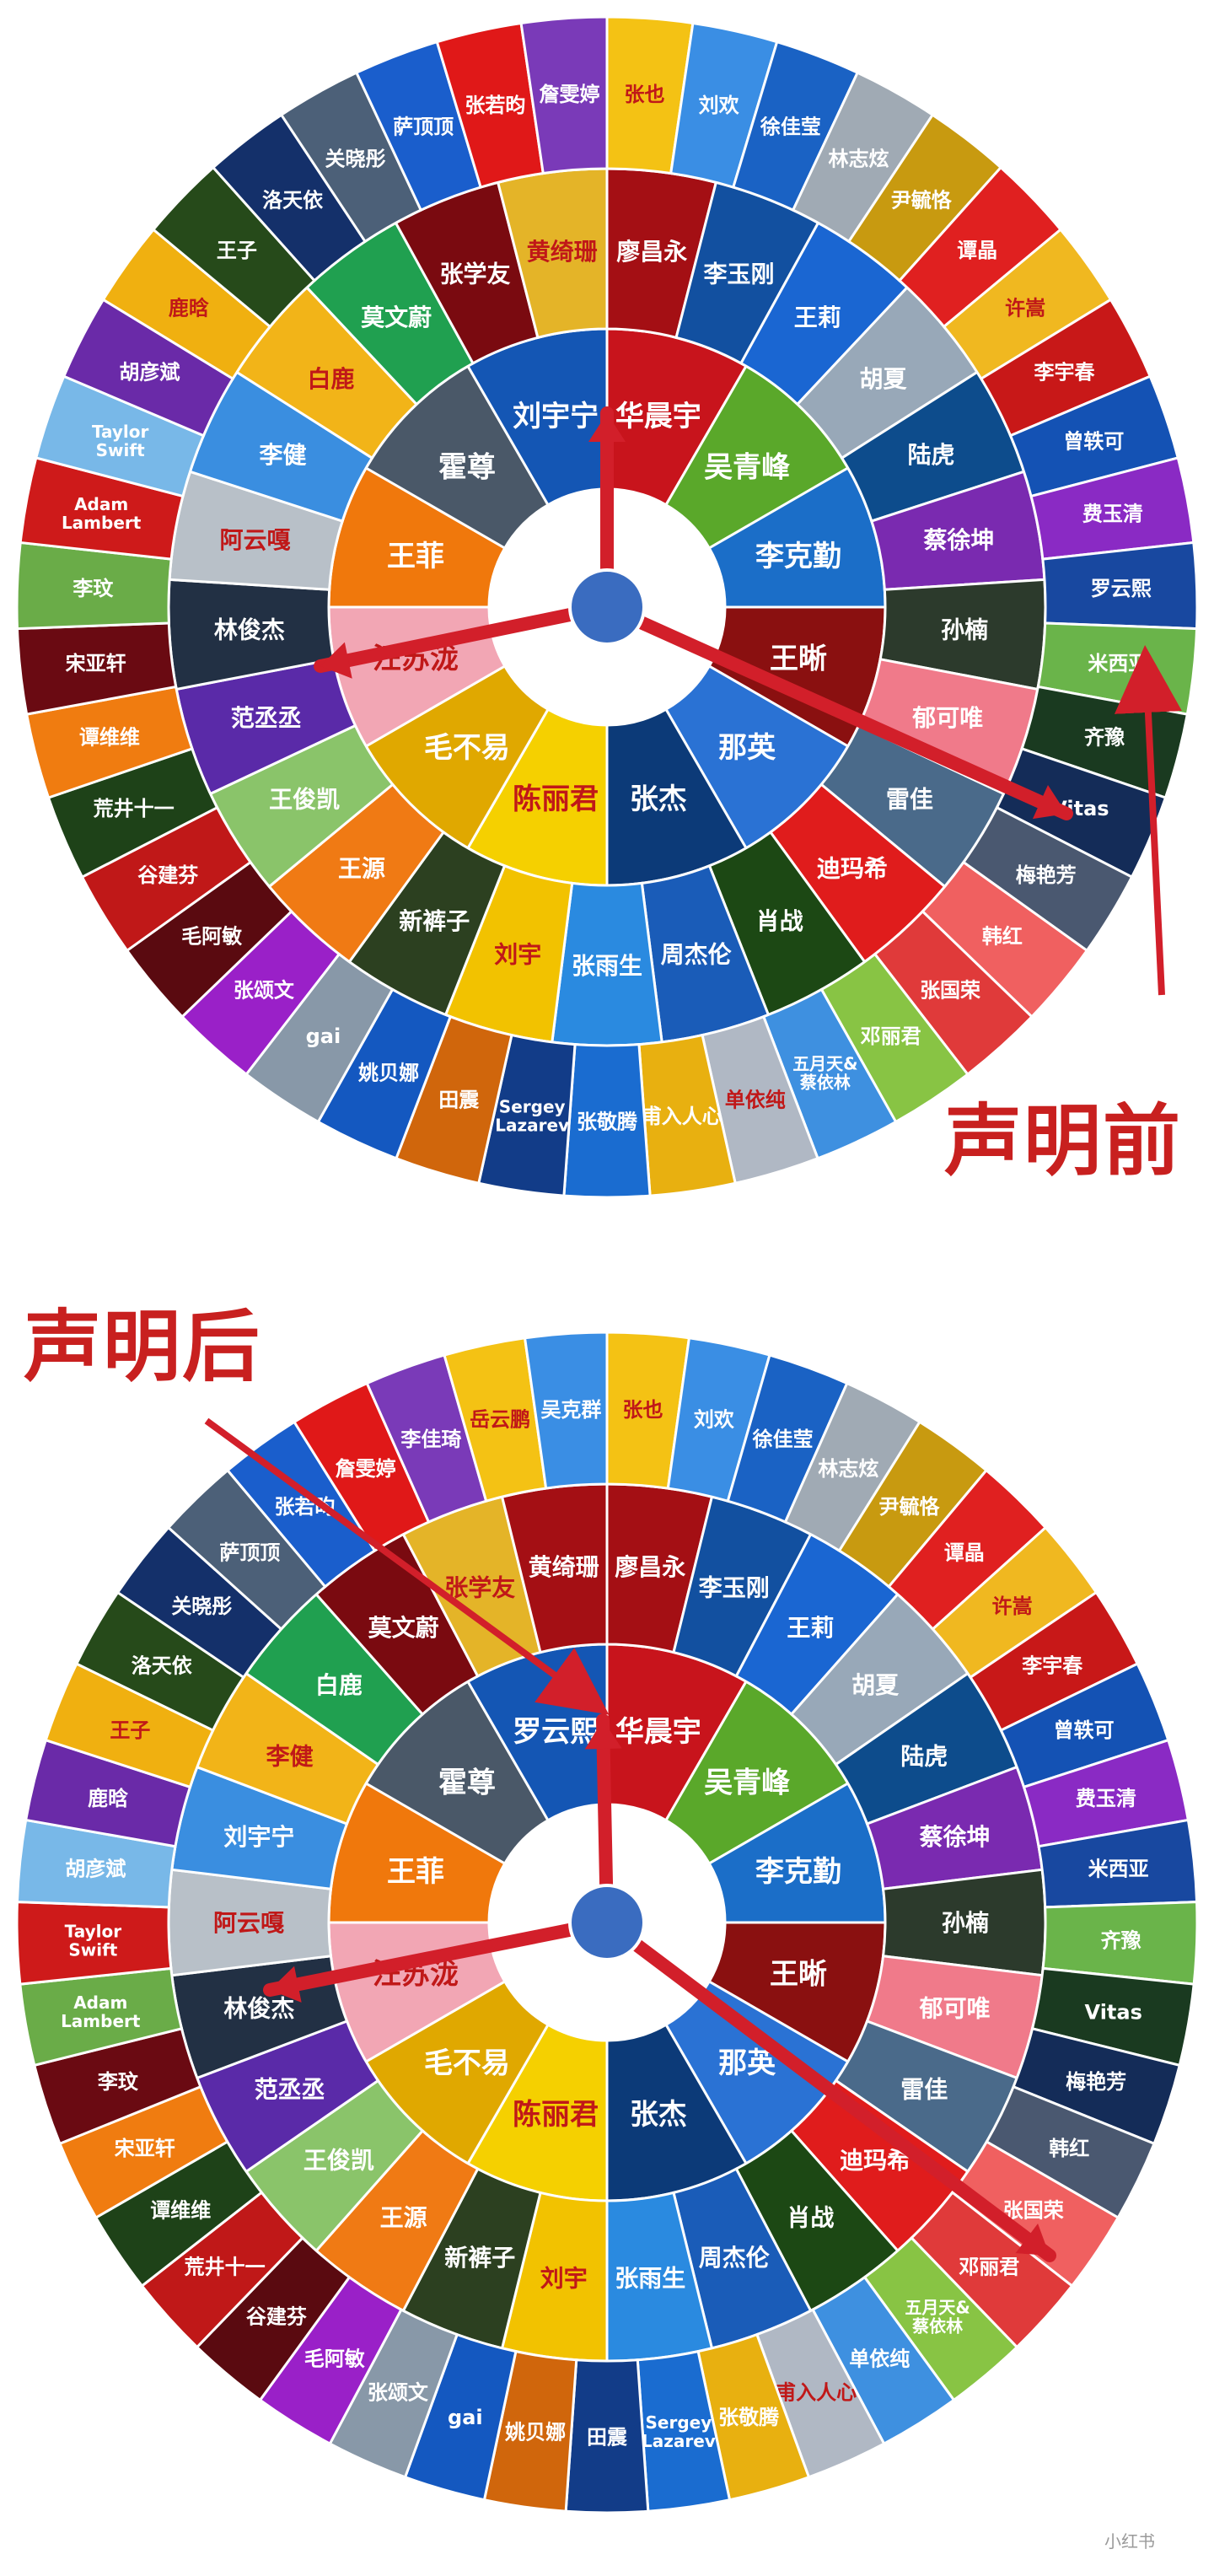 The image size is (1214, 2576). I want to click on segment-label: 荒井十一, so click(225, 2267).